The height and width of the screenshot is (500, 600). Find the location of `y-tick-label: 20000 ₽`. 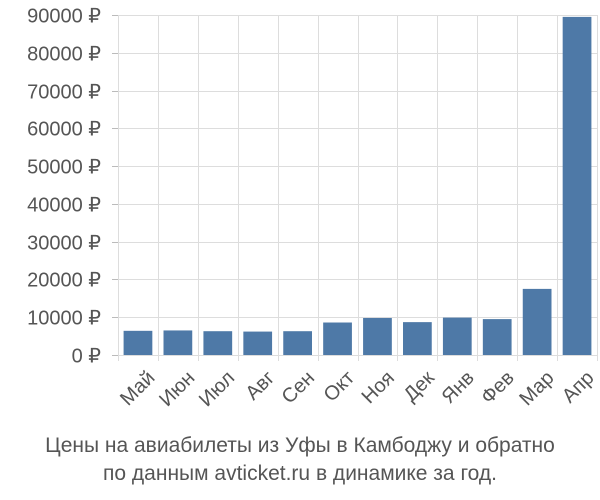

y-tick-label: 20000 ₽ is located at coordinates (64, 281).